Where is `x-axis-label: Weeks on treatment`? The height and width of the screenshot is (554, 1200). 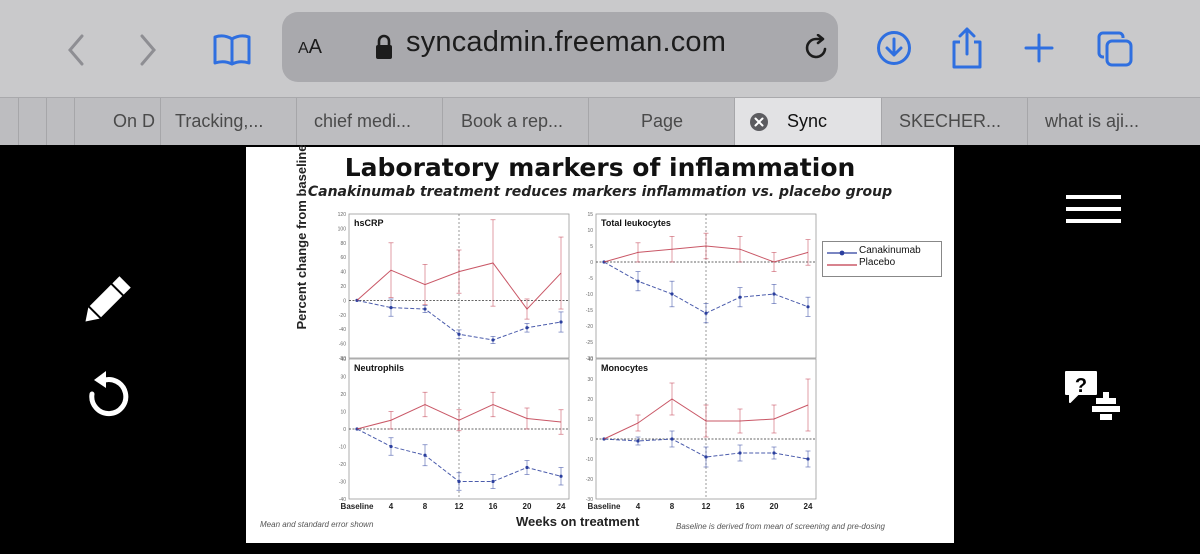
x-axis-label: Weeks on treatment is located at coordinates (578, 521).